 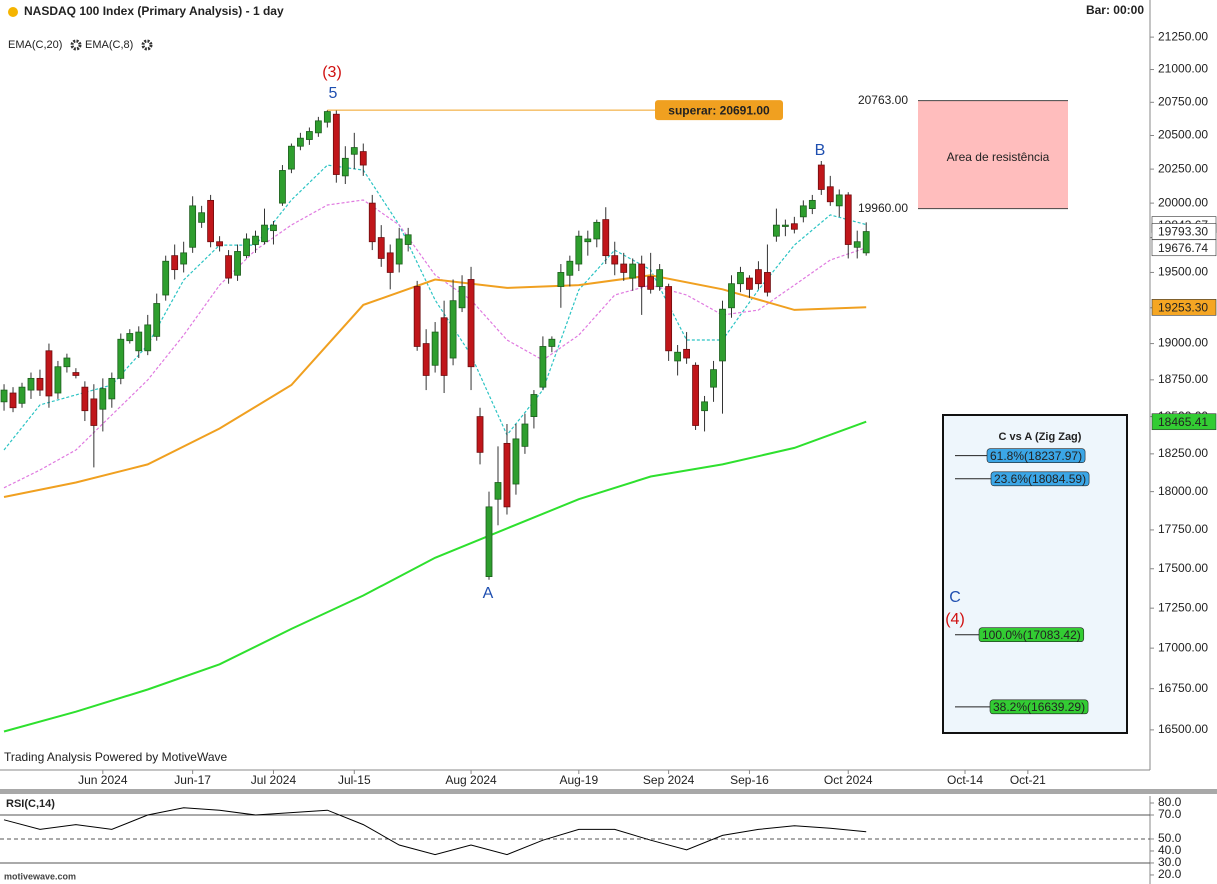 I want to click on y-tick-label: 18750.00, so click(x=1183, y=379).